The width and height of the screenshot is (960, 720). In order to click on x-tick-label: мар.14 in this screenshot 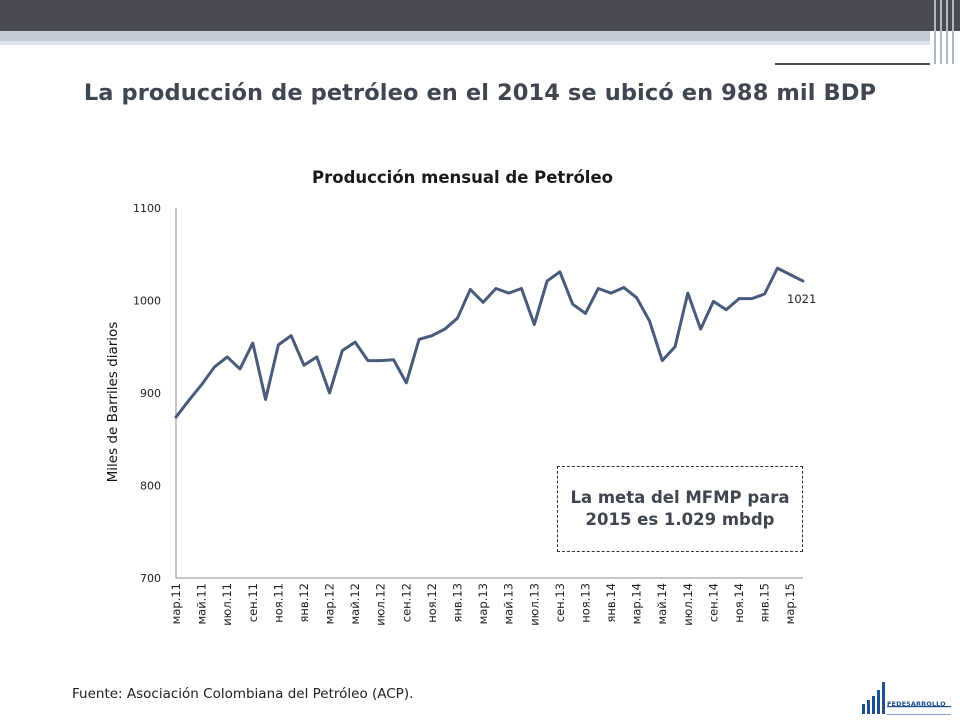, I will do `click(637, 603)`.